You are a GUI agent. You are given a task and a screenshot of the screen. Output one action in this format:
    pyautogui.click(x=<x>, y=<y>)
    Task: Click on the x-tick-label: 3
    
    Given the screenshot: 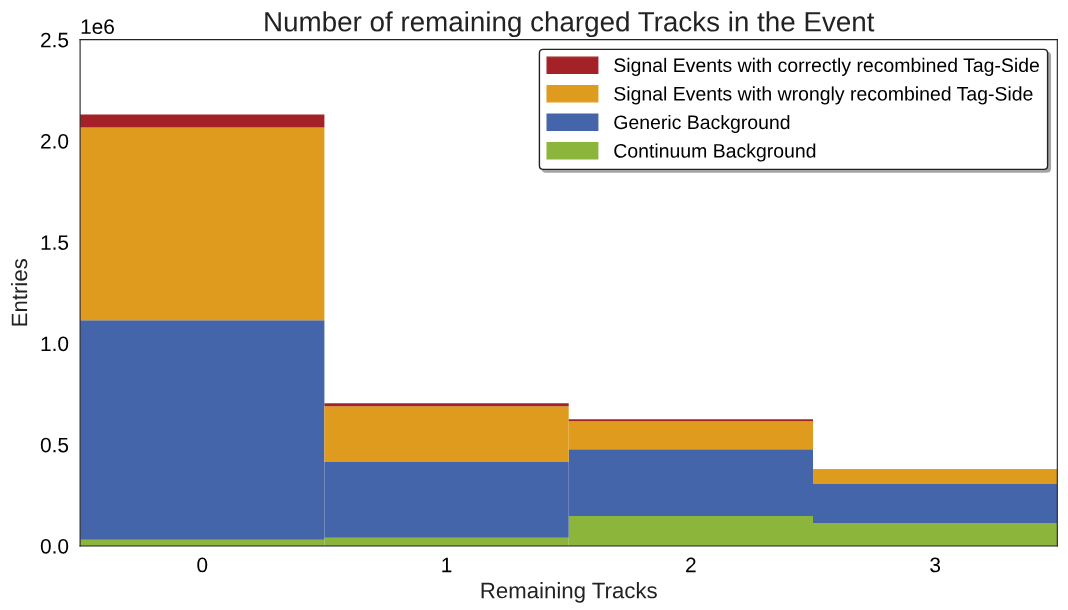 What is the action you would take?
    pyautogui.click(x=935, y=565)
    